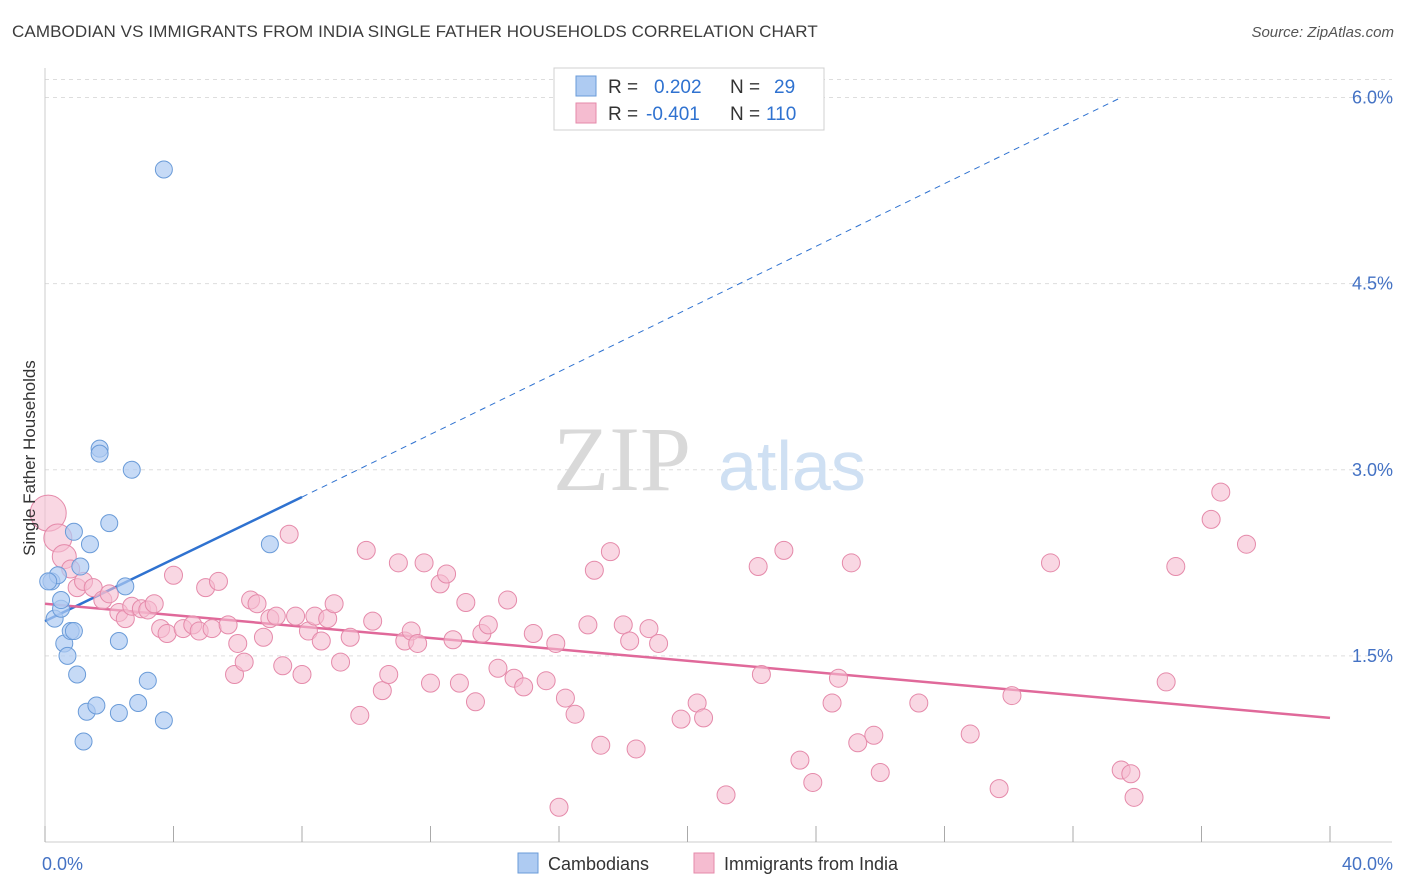 This screenshot has height=892, width=1406. Describe the element at coordinates (62, 864) in the screenshot. I see `x-tick-label-0: 0.0%` at that location.